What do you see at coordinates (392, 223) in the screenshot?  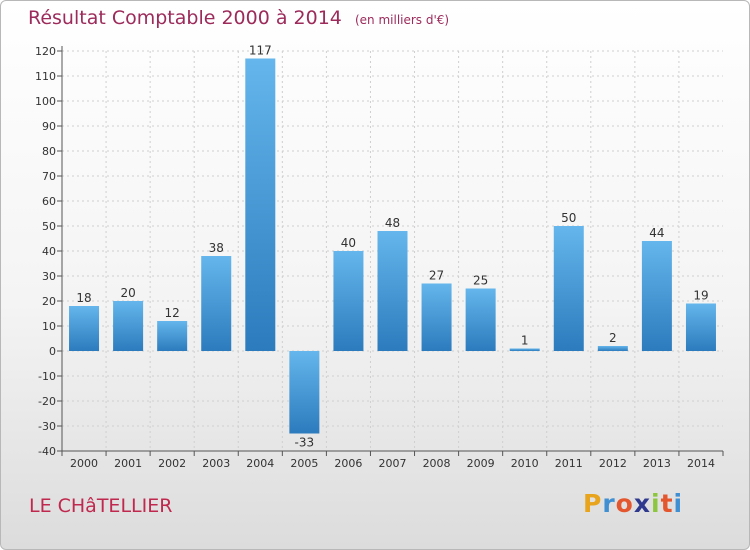 I see `bar-value-label: 48` at bounding box center [392, 223].